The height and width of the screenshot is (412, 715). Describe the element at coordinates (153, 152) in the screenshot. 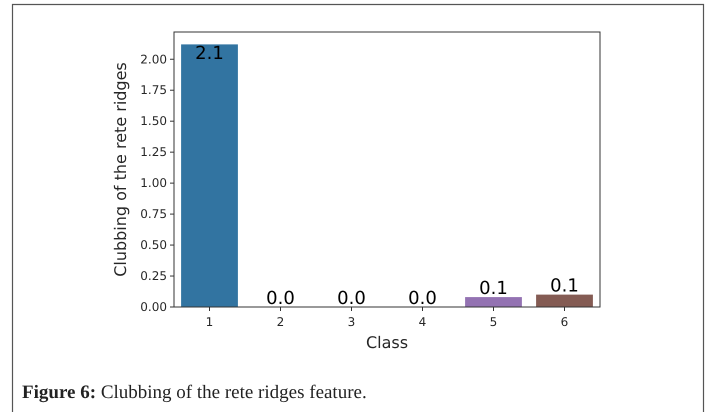

I see `y-tick-label: 1.25` at that location.